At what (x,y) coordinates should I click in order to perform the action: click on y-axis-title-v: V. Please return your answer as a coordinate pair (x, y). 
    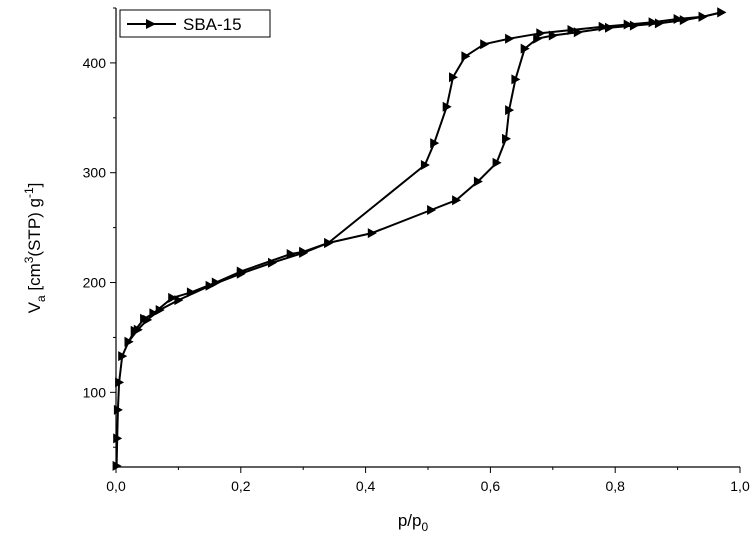
    Looking at the image, I should click on (34, 307).